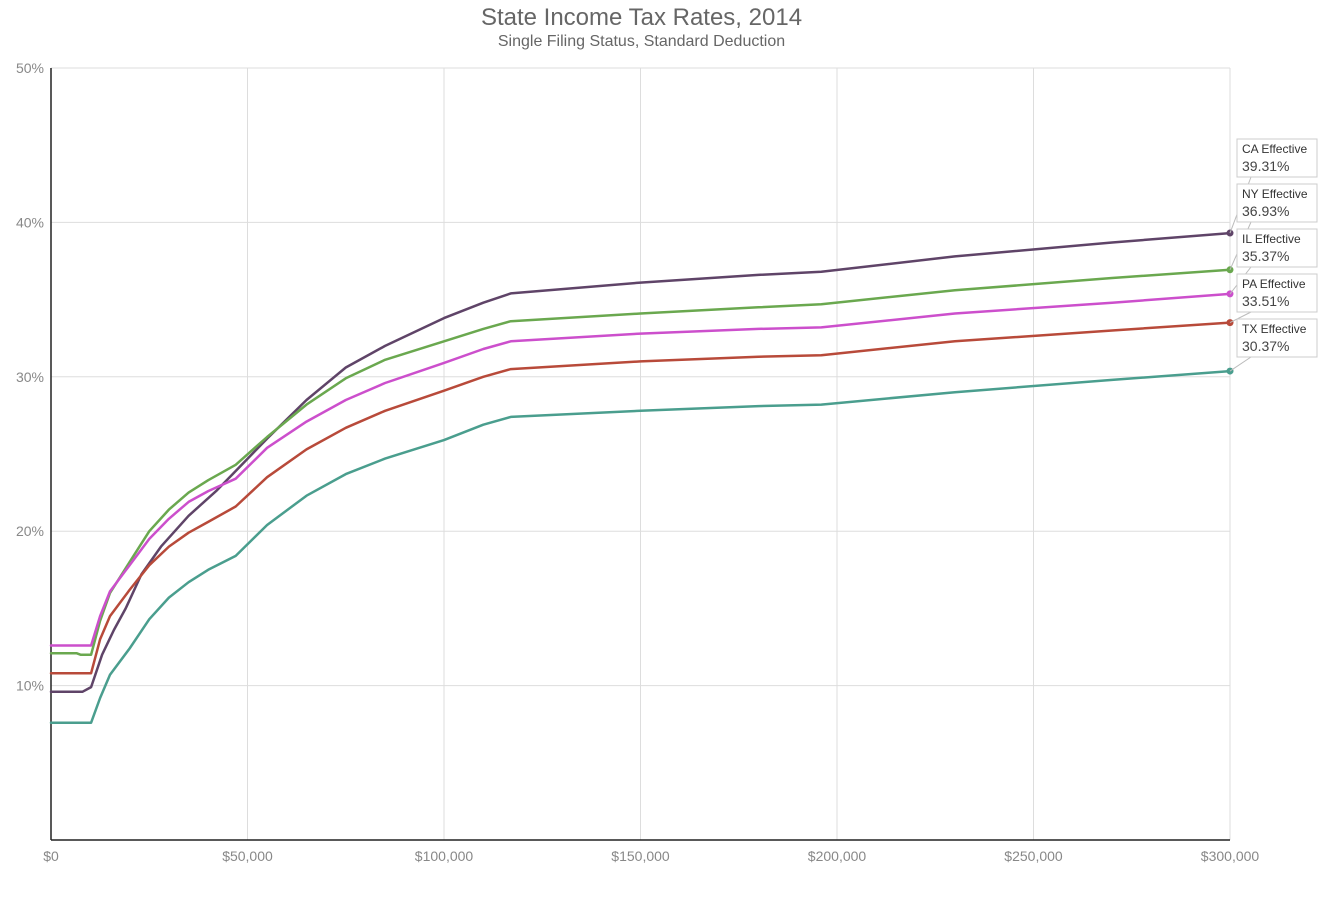 The width and height of the screenshot is (1333, 897). I want to click on callout-series-name: CA Effective, so click(1274, 149).